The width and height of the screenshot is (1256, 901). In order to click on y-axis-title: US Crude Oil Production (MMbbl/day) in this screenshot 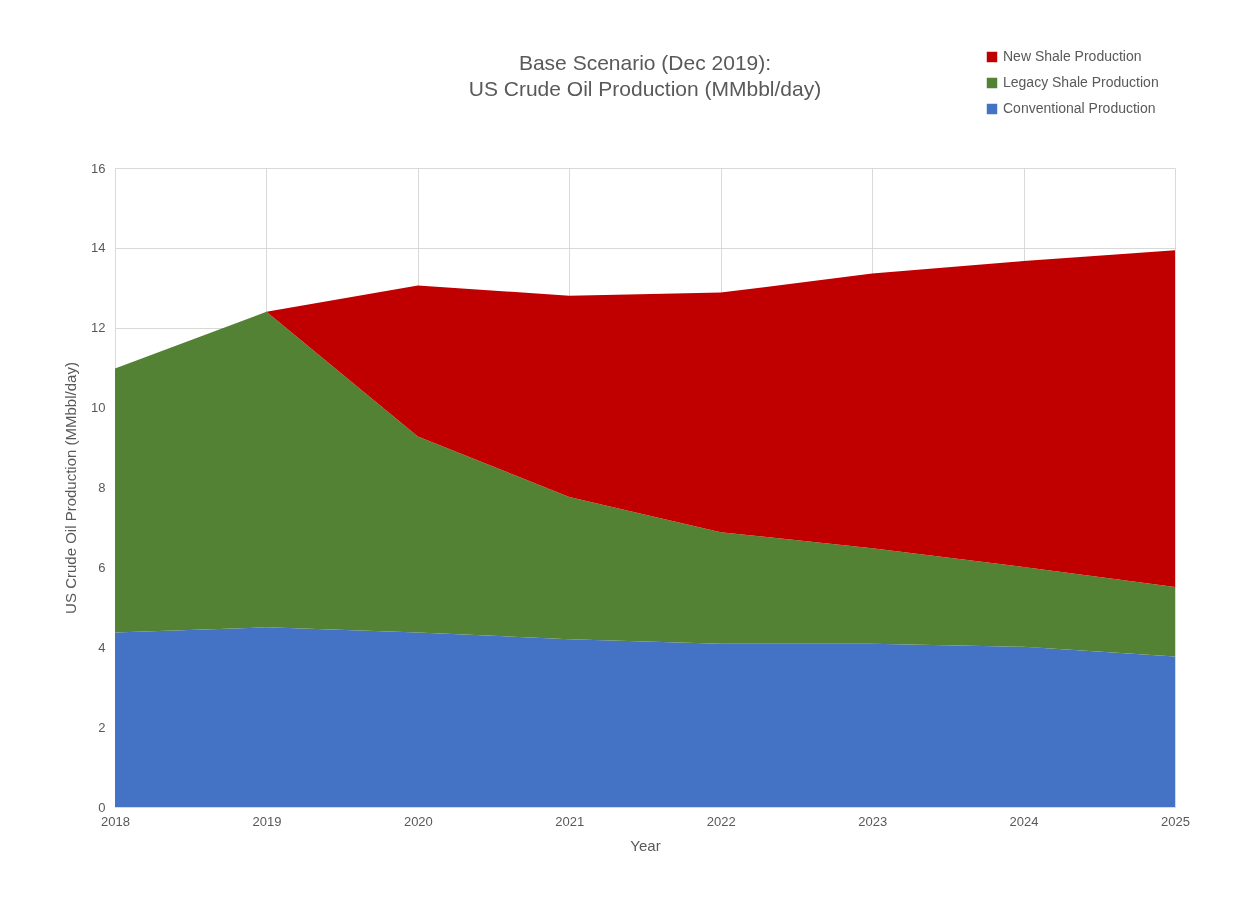, I will do `click(71, 488)`.